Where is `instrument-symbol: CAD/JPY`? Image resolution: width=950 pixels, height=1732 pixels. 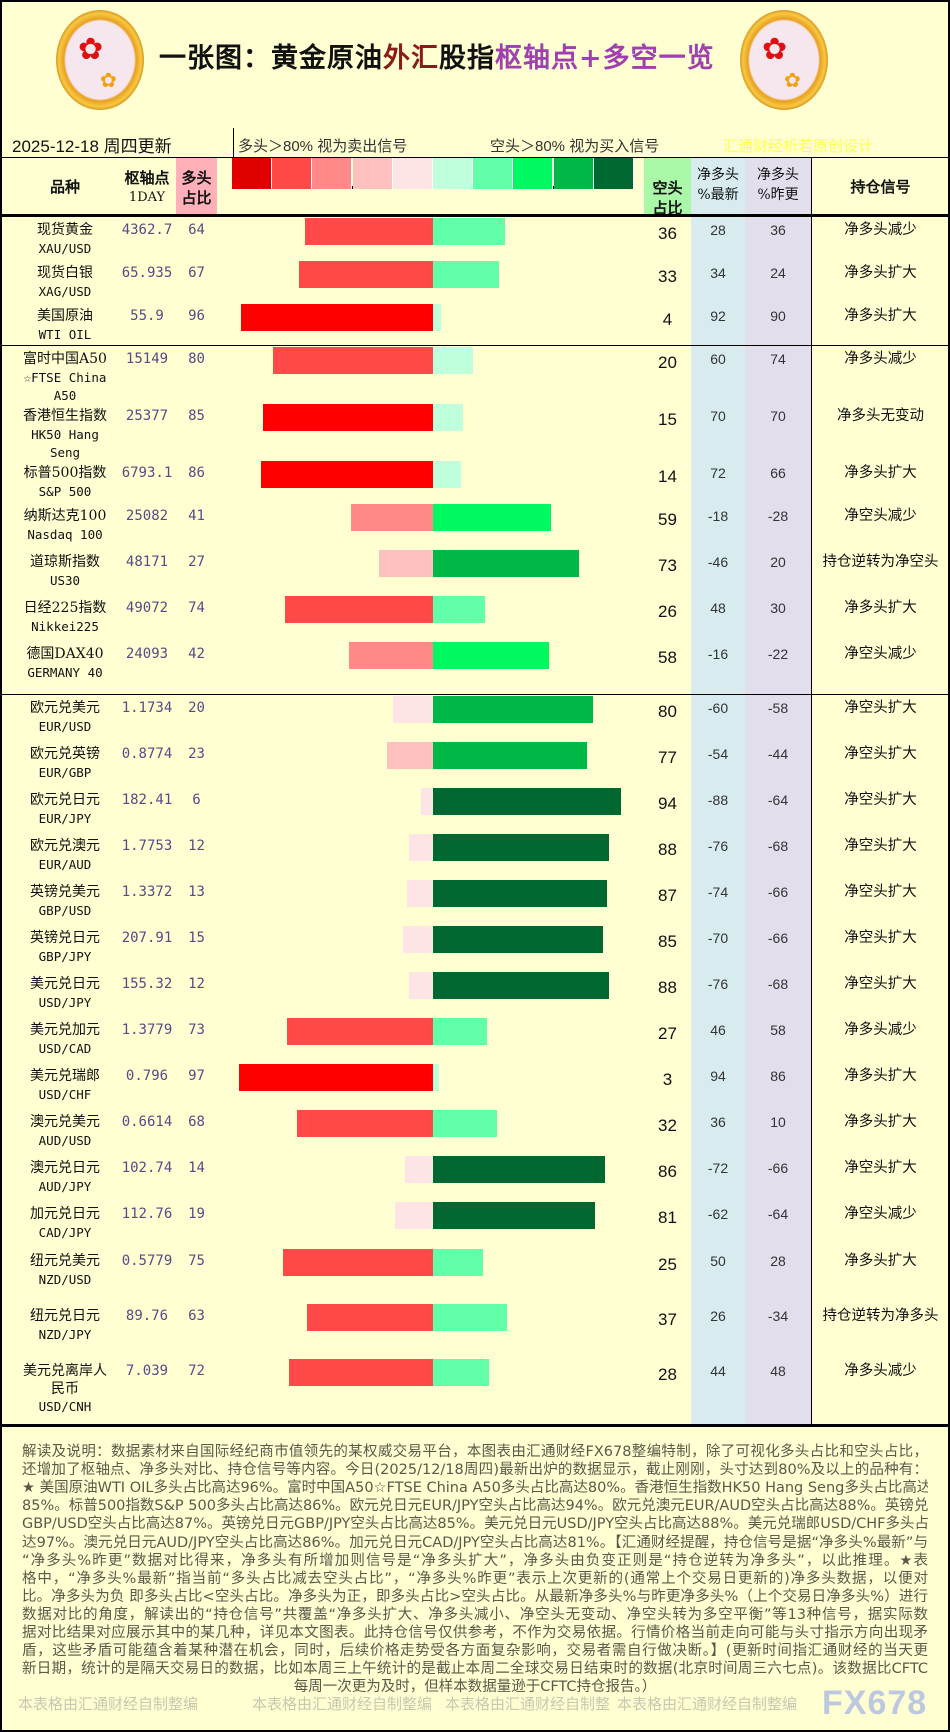
instrument-symbol: CAD/JPY is located at coordinates (65, 1232).